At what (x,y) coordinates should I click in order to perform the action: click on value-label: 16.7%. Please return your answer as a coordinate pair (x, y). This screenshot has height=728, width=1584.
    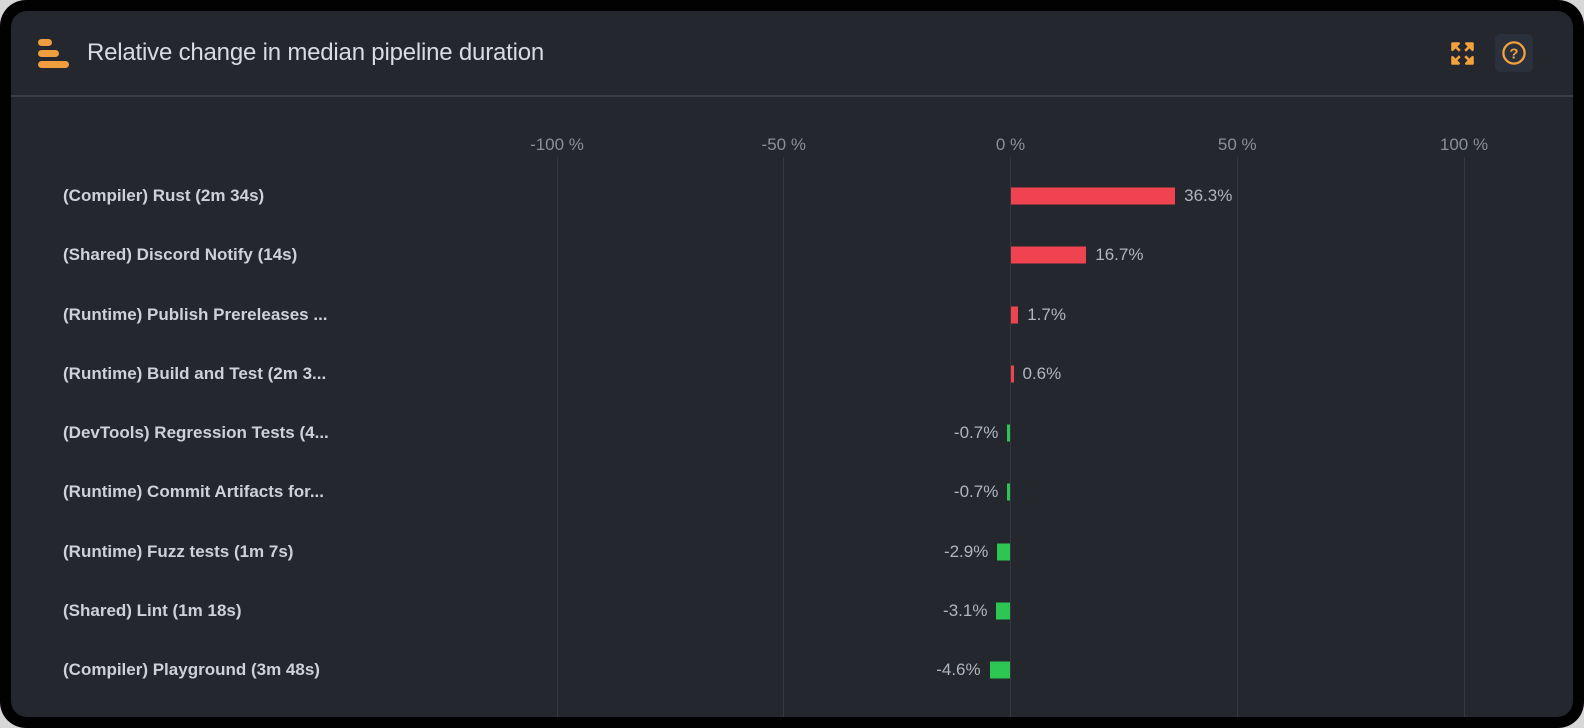
    Looking at the image, I should click on (1119, 255).